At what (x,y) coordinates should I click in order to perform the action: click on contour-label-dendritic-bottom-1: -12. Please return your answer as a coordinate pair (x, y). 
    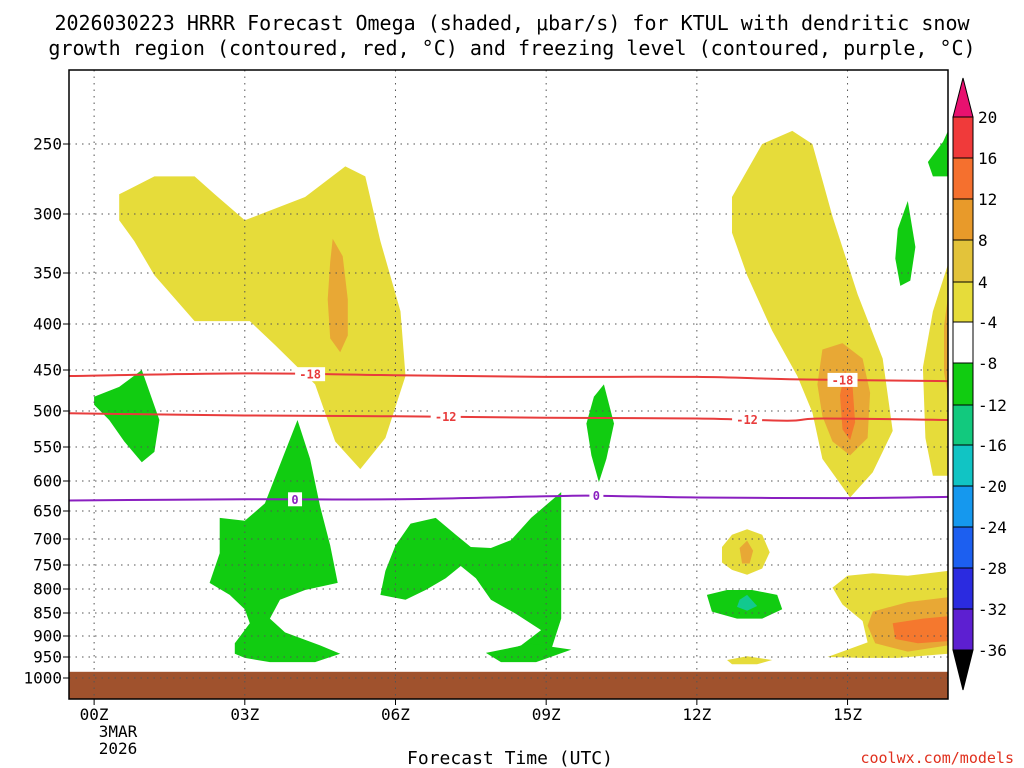
    Looking at the image, I should click on (747, 420).